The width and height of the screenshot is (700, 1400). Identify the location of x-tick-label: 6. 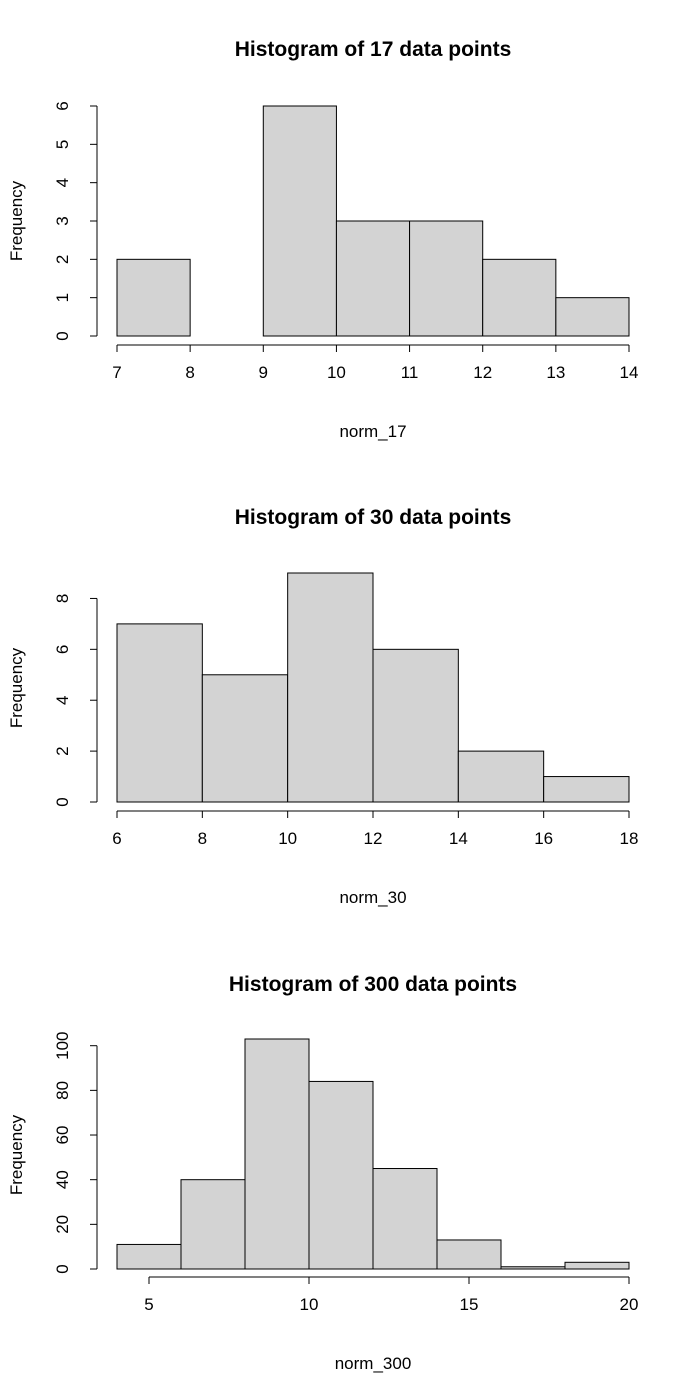
(116, 838).